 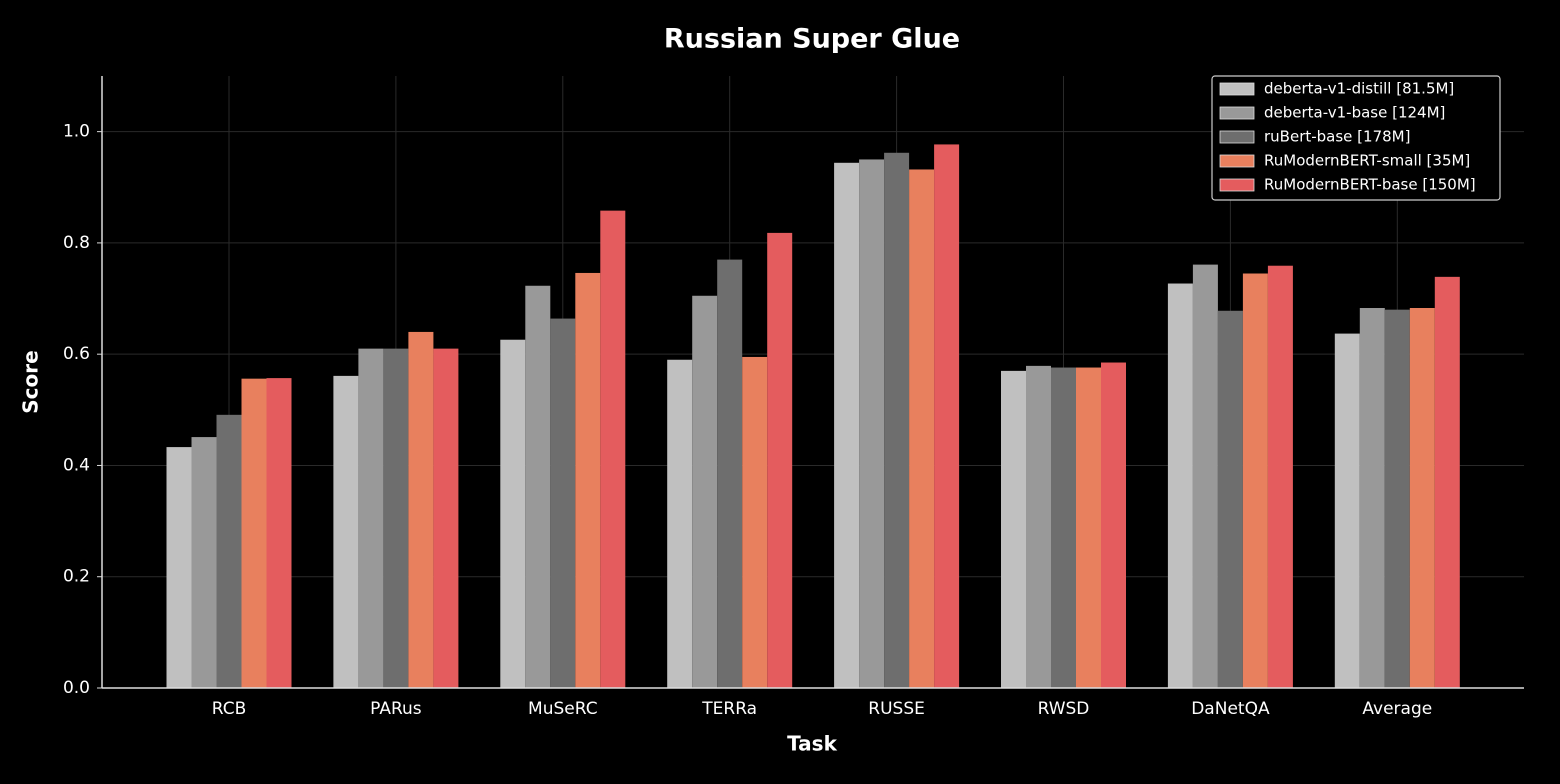 I want to click on x-tick-label: Average, so click(x=1397, y=709).